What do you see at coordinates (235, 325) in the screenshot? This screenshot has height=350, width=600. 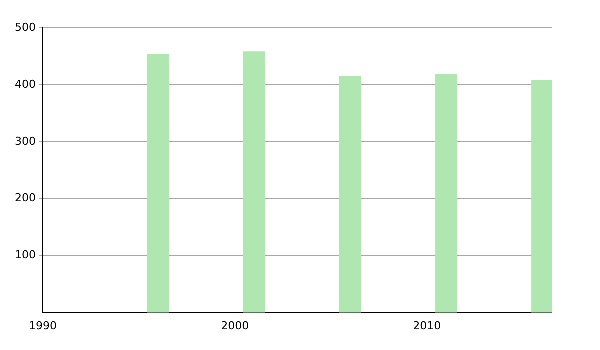 I see `x-tick-label: 2000` at bounding box center [235, 325].